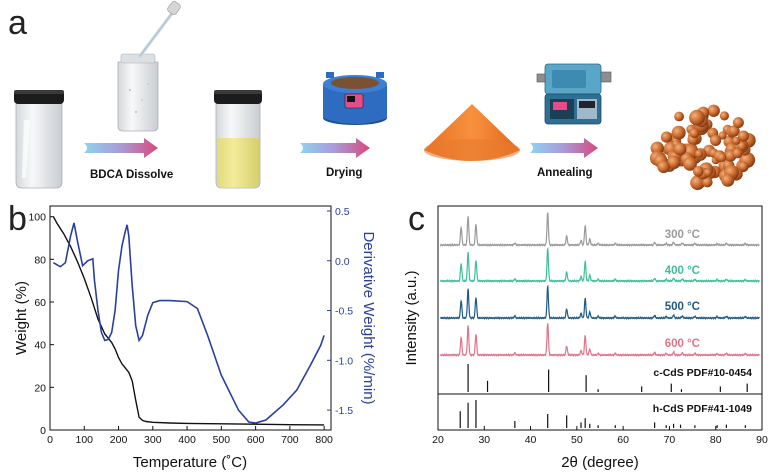 The height and width of the screenshot is (473, 779). What do you see at coordinates (238, 139) in the screenshot?
I see `solution-jar-icon` at bounding box center [238, 139].